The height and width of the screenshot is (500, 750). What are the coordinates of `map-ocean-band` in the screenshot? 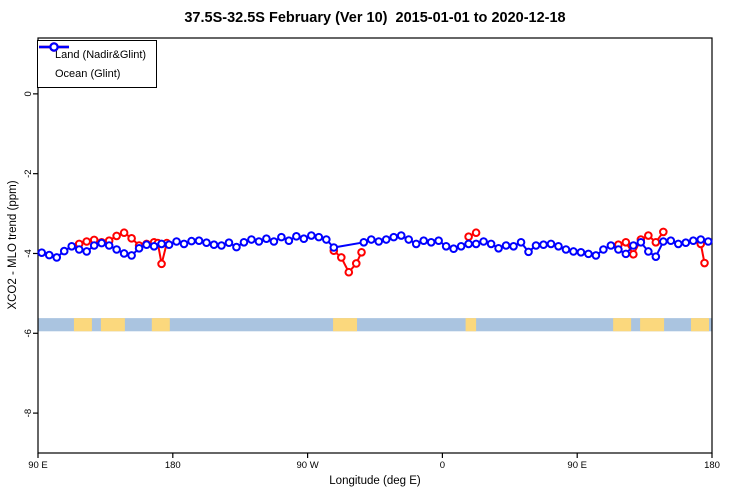 It's located at (375, 325).